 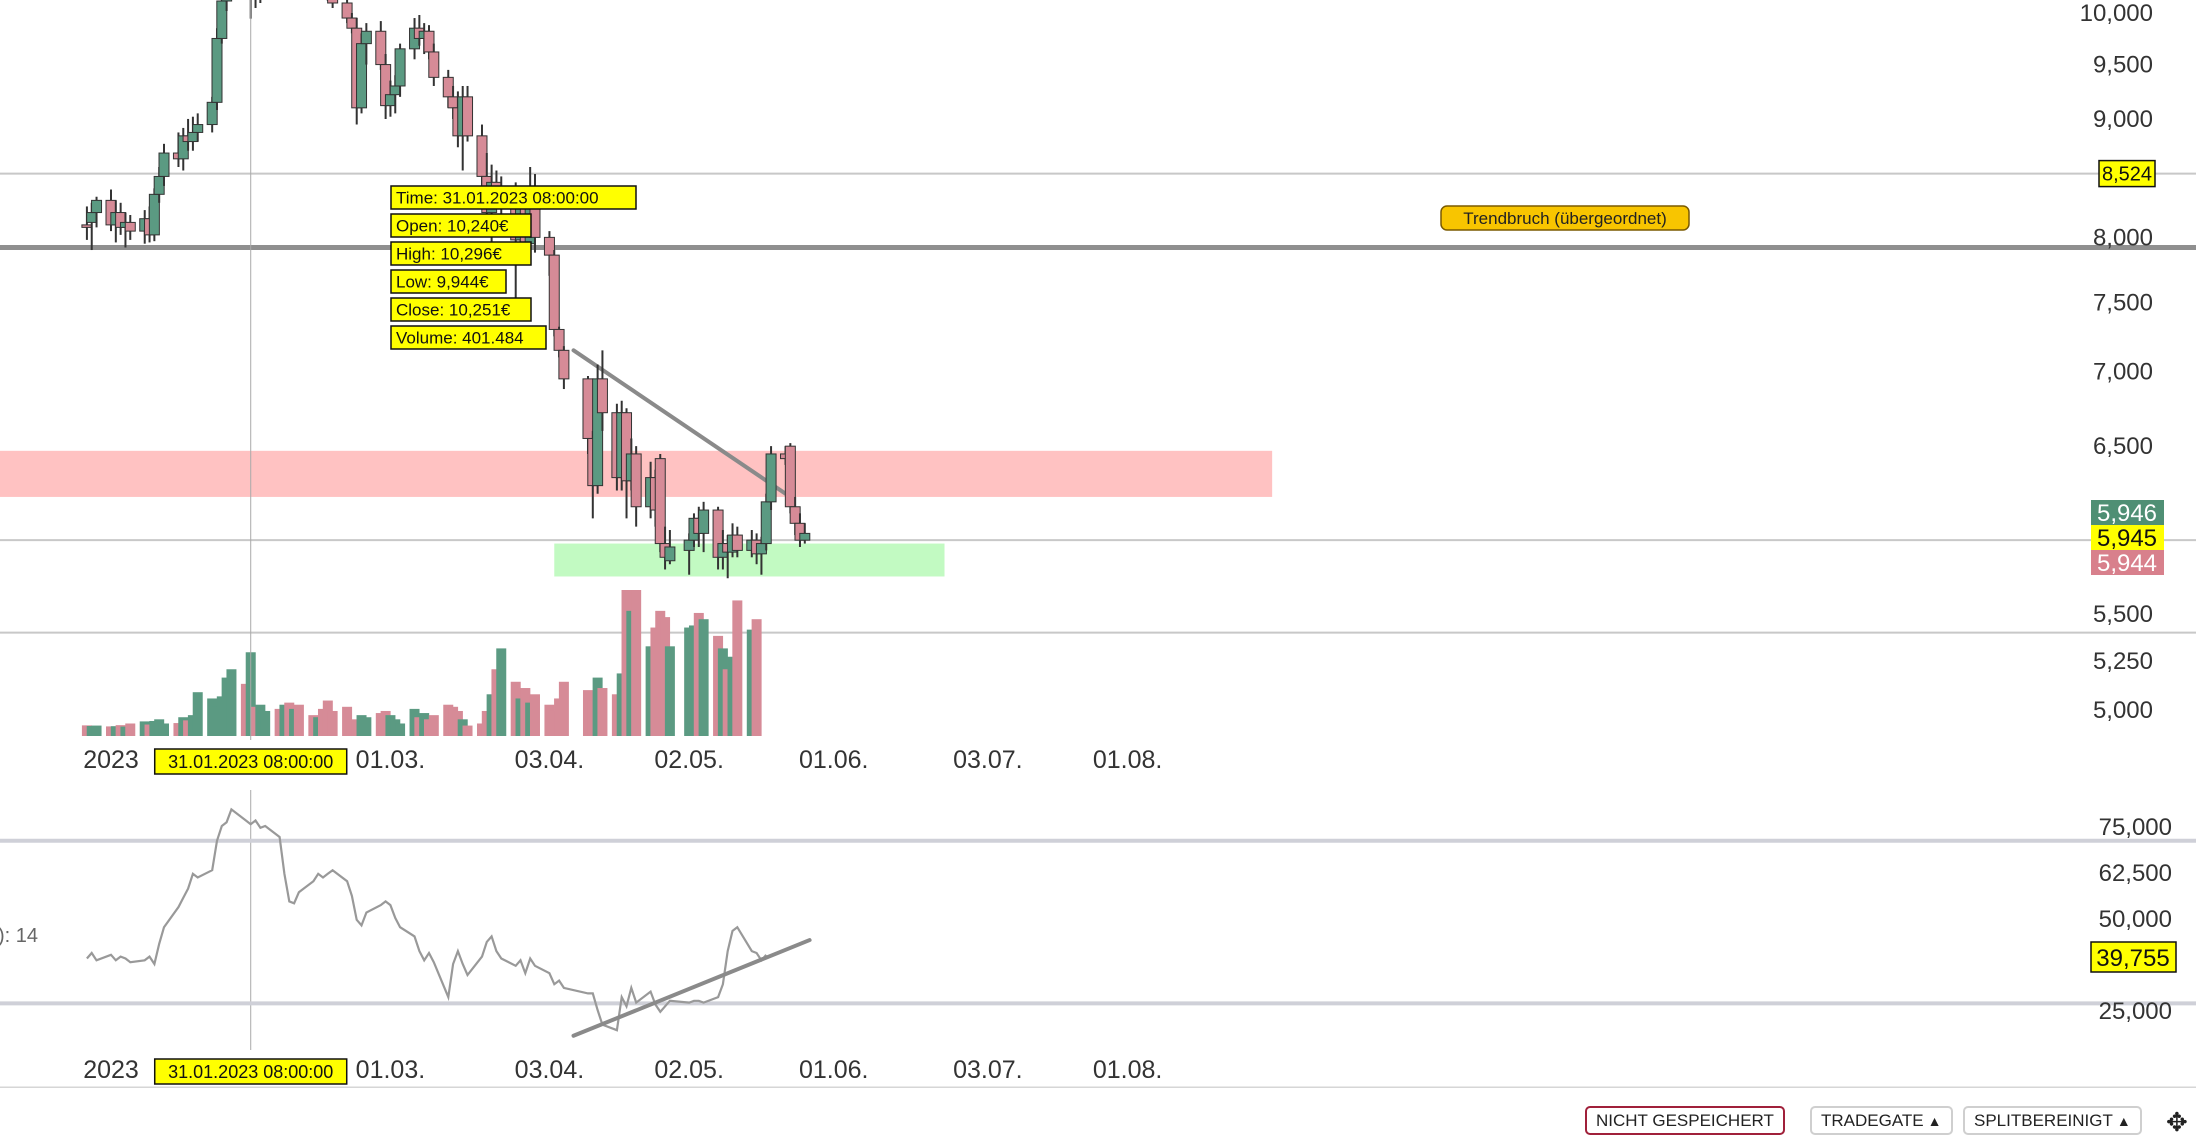 What do you see at coordinates (391, 1070) in the screenshot?
I see `time-tick-label: 01.03.` at bounding box center [391, 1070].